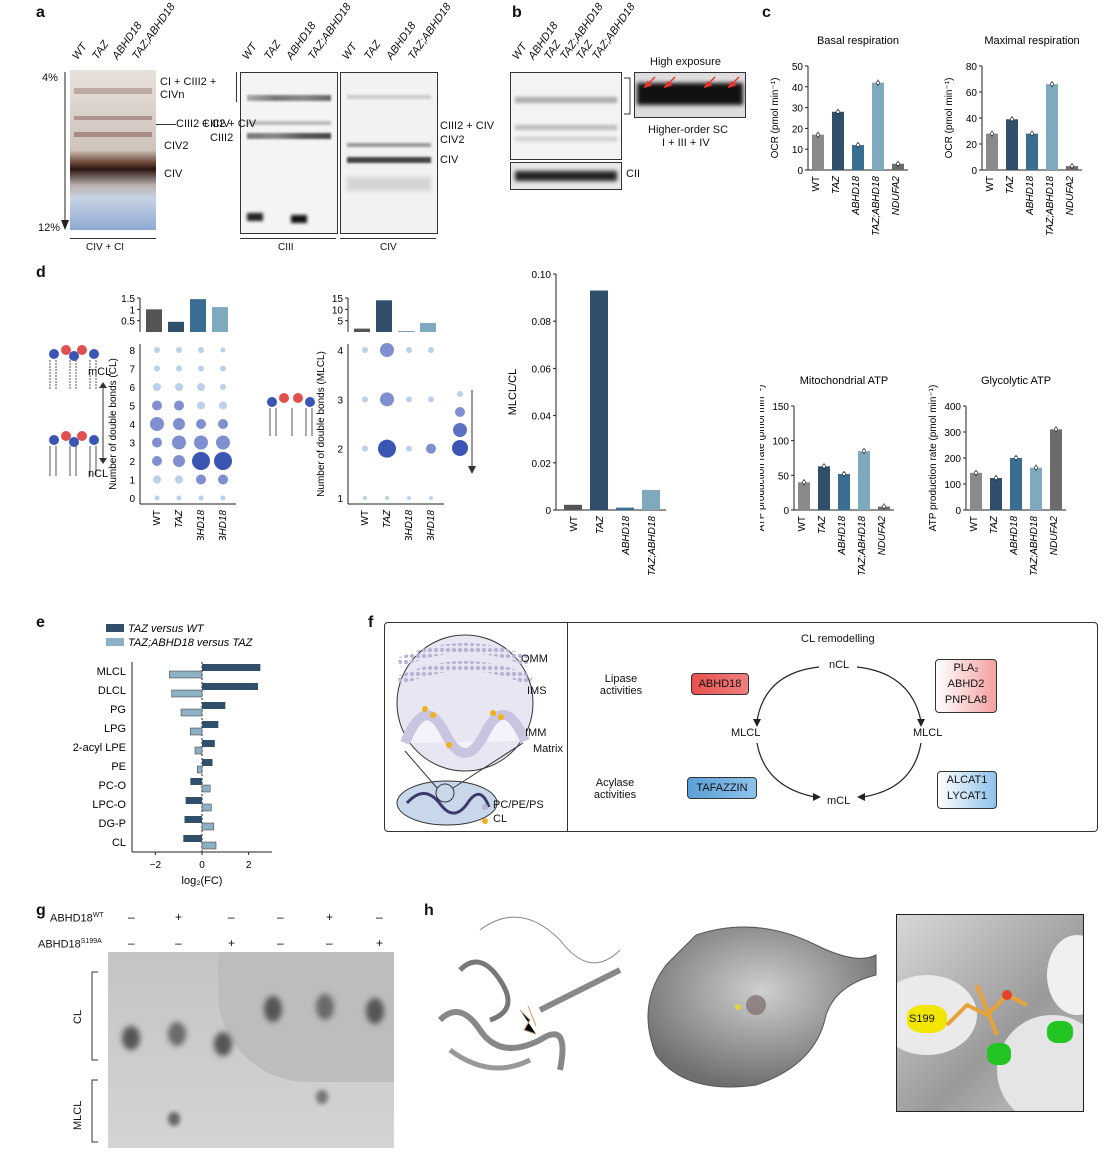  I want to click on sign-row2: +, so click(380, 943).